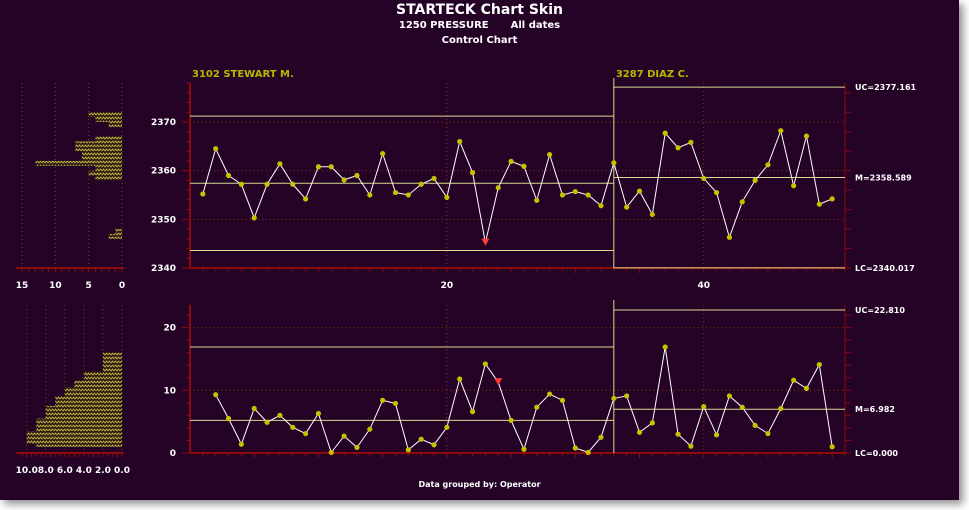 The image size is (969, 510). Describe the element at coordinates (122, 286) in the screenshot. I see `x-chart-hist-tick-label: 0` at that location.